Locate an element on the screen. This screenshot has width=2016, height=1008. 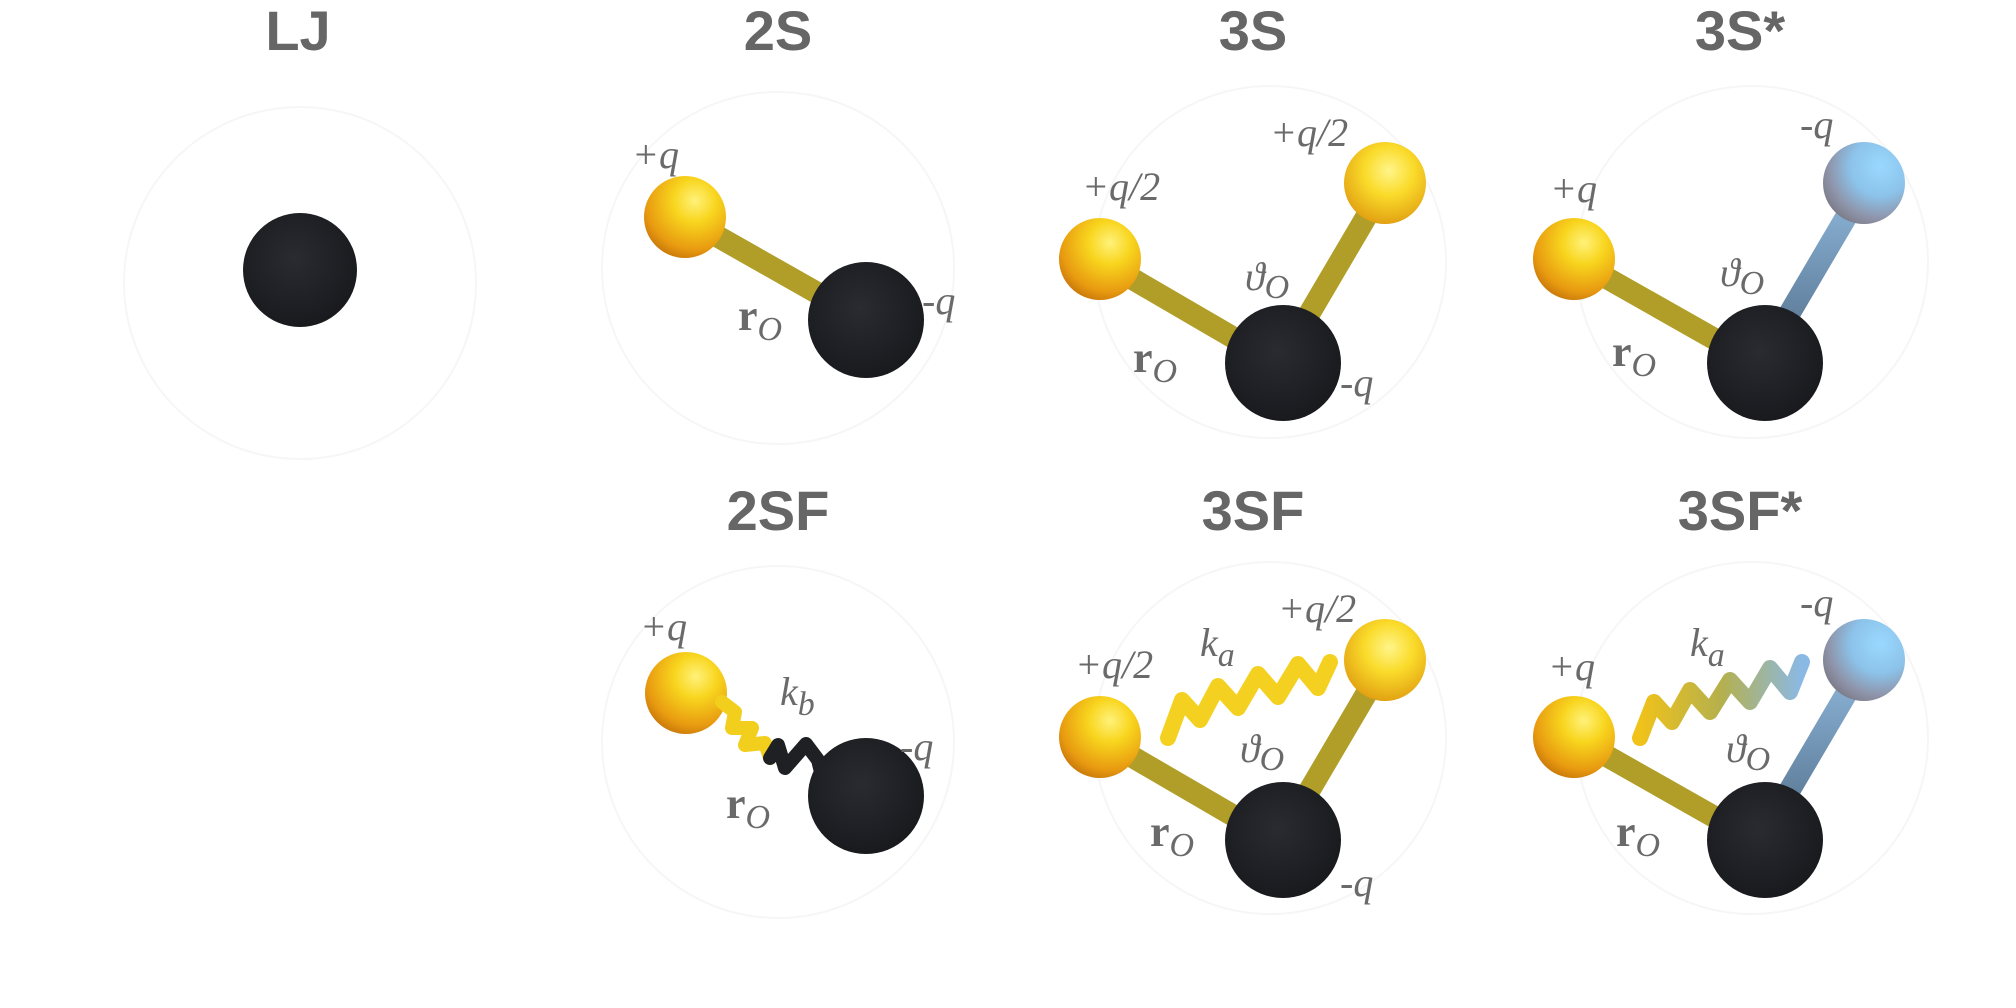
panel-3sf: 3SF +q/2 +q/2 -q ka ϑO rO is located at coordinates (1253, 697).